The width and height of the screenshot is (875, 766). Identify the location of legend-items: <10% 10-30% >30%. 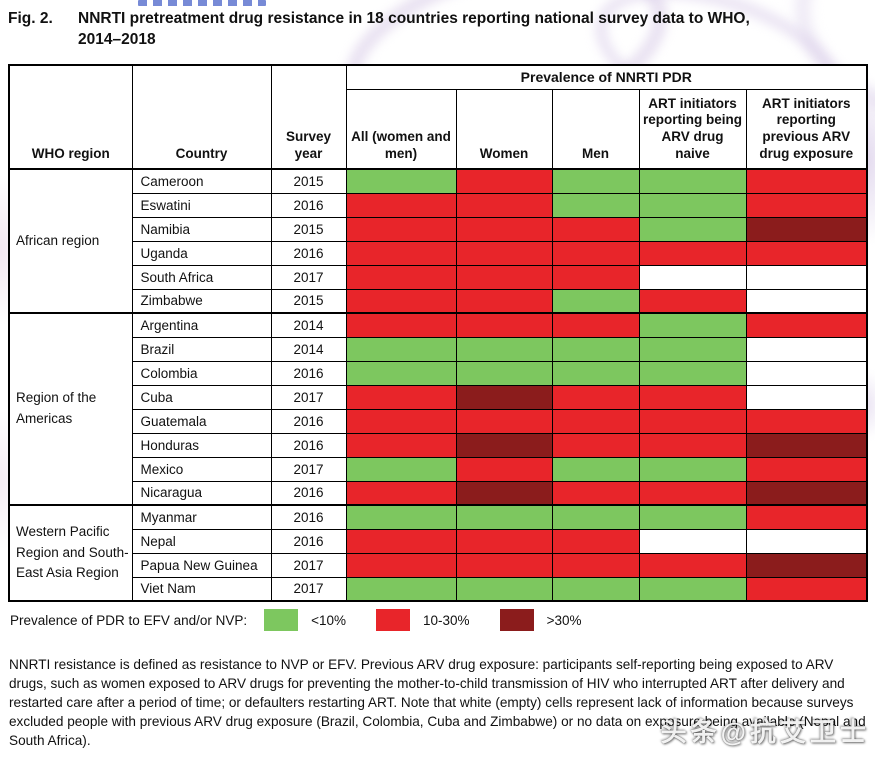
(414, 620).